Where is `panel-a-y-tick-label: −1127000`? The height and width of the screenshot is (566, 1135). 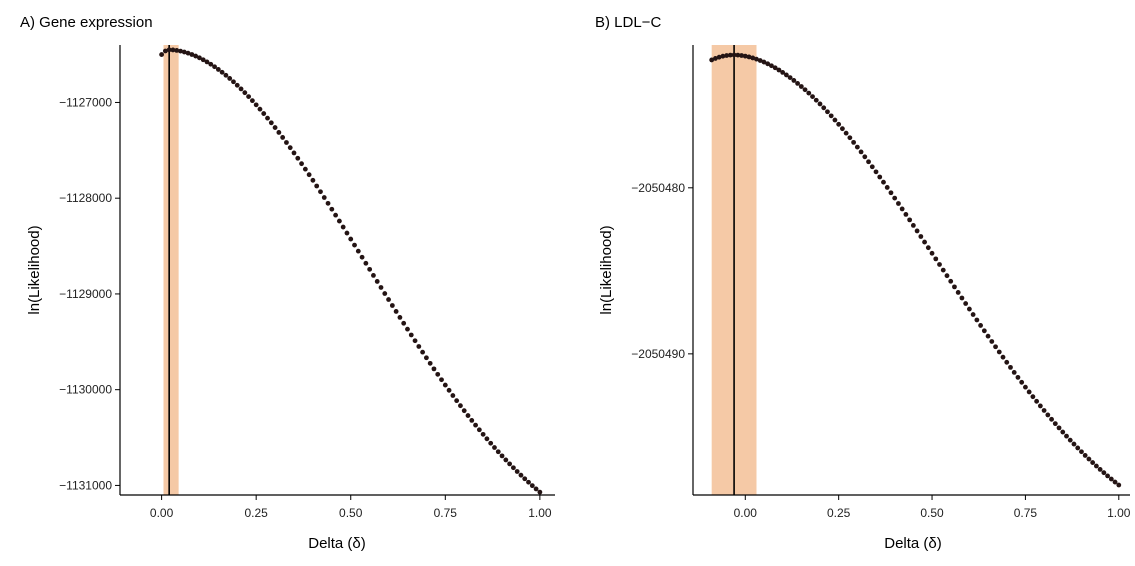
panel-a-y-tick-label: −1127000 is located at coordinates (85, 102).